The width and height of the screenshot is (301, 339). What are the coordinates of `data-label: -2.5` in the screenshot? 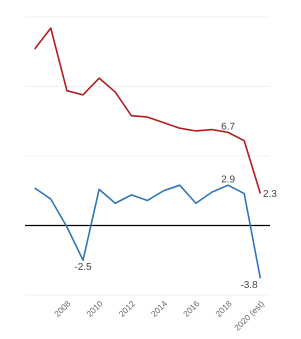 It's located at (83, 266).